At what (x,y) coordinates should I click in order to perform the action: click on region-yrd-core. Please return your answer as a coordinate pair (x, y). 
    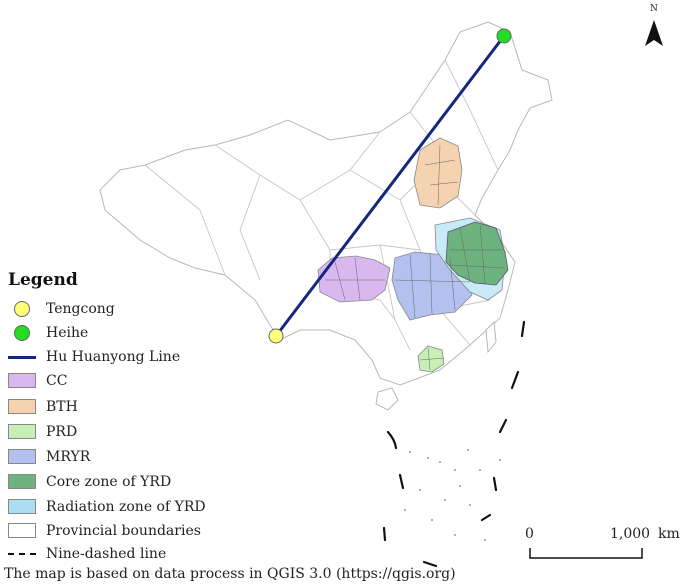
    Looking at the image, I should click on (477, 253).